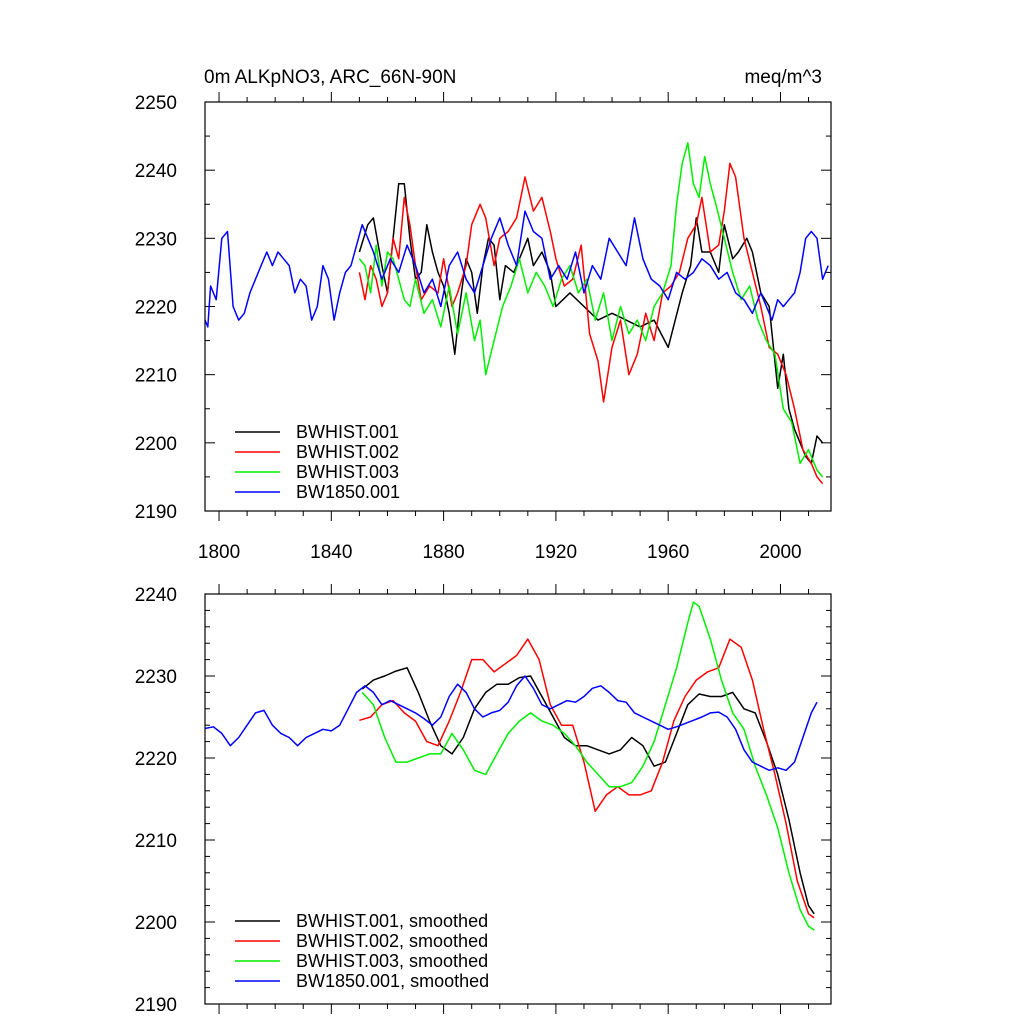 This screenshot has height=1024, width=1024. I want to click on legend-label: BWHIST.002, so click(347, 452).